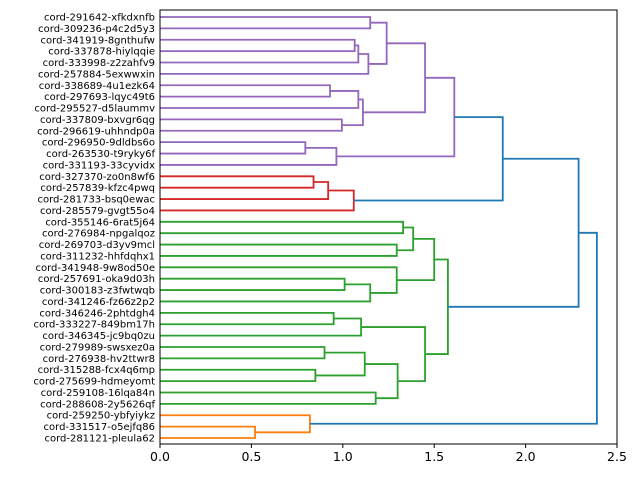 Image resolution: width=640 pixels, height=480 pixels. What do you see at coordinates (96, 279) in the screenshot?
I see `leaf-label: cord-257691-oka9d03h` at bounding box center [96, 279].